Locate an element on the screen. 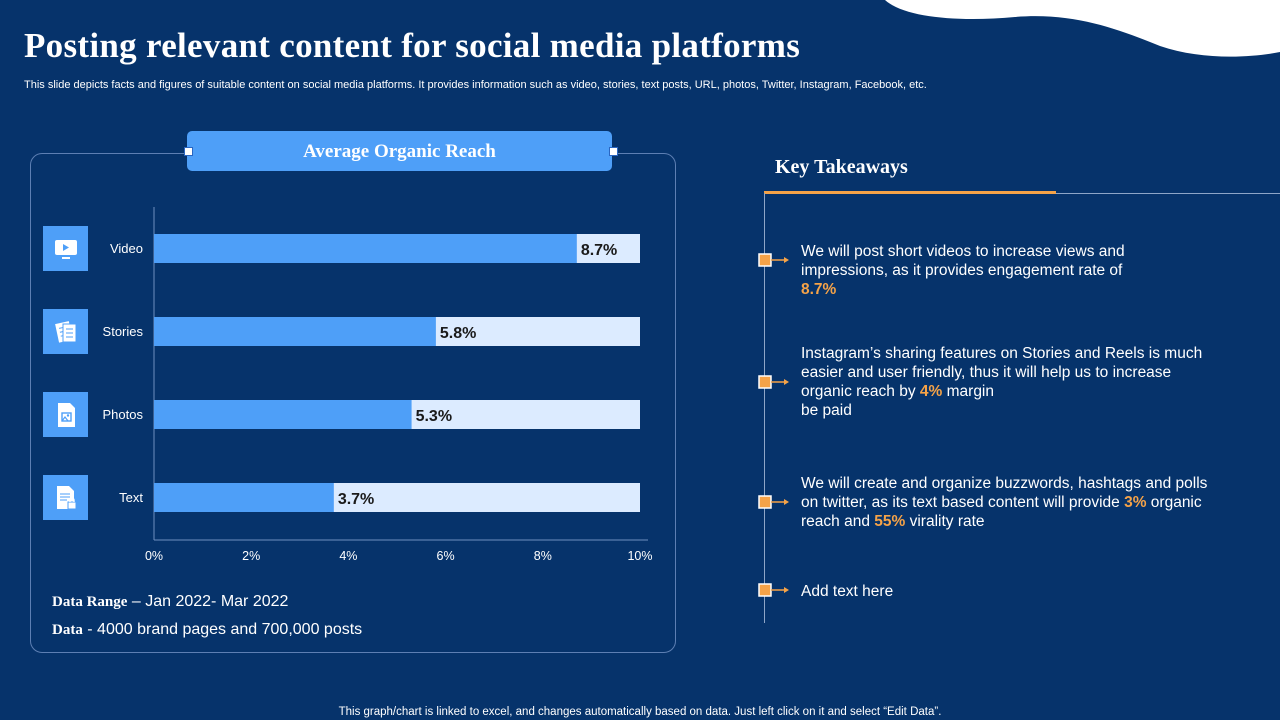 The height and width of the screenshot is (720, 1280). data-range-line: Data Range – Jan 2022- Mar 2022 is located at coordinates (170, 602).